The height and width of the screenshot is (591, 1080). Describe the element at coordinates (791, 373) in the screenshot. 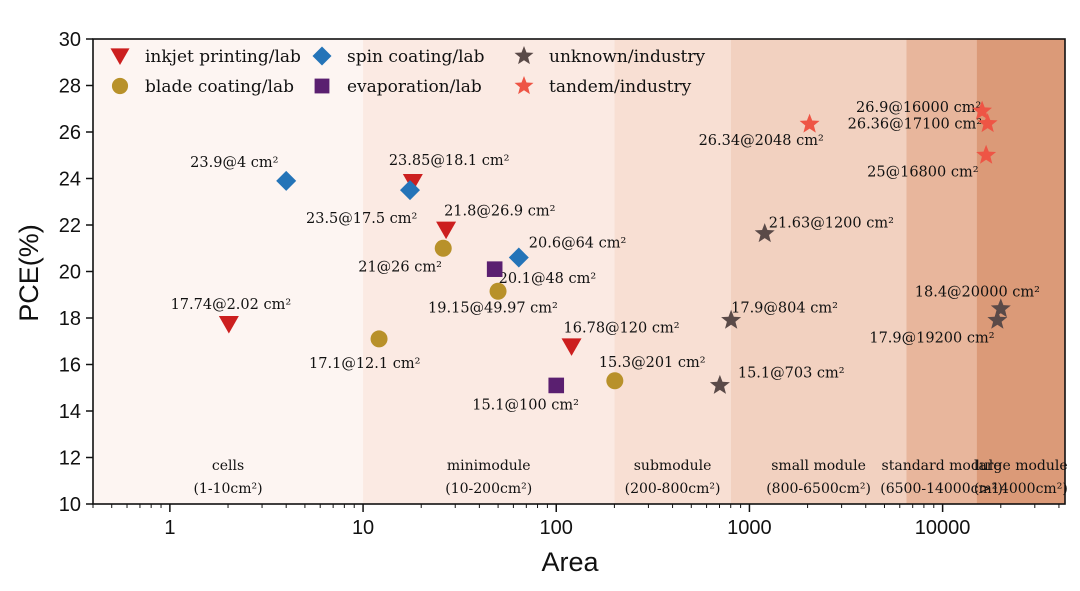

I see `data-point-label: 15.1@703 cm²` at that location.